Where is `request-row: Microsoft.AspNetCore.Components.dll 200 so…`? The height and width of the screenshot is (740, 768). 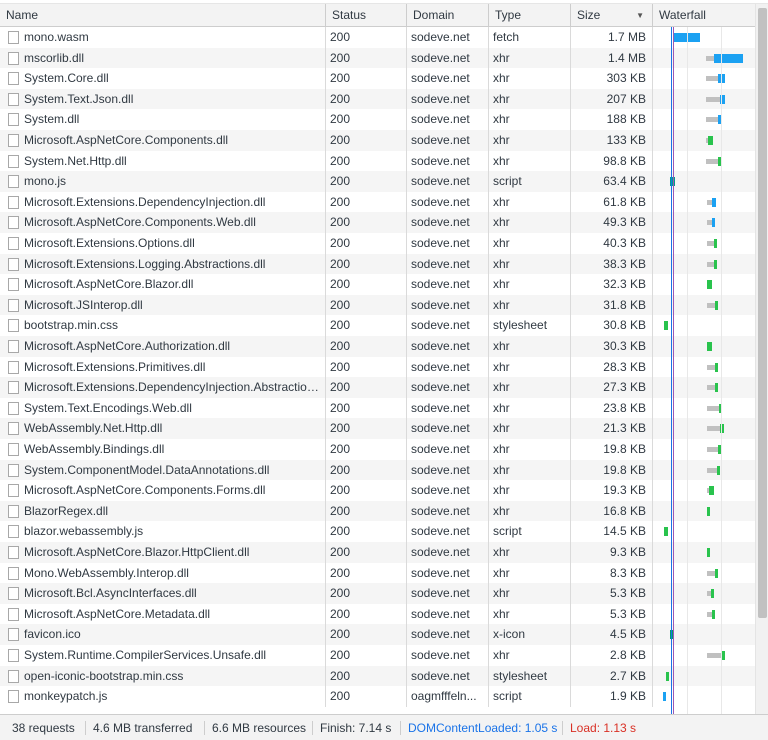
request-row: Microsoft.AspNetCore.Components.dll 200 so… is located at coordinates (377, 140).